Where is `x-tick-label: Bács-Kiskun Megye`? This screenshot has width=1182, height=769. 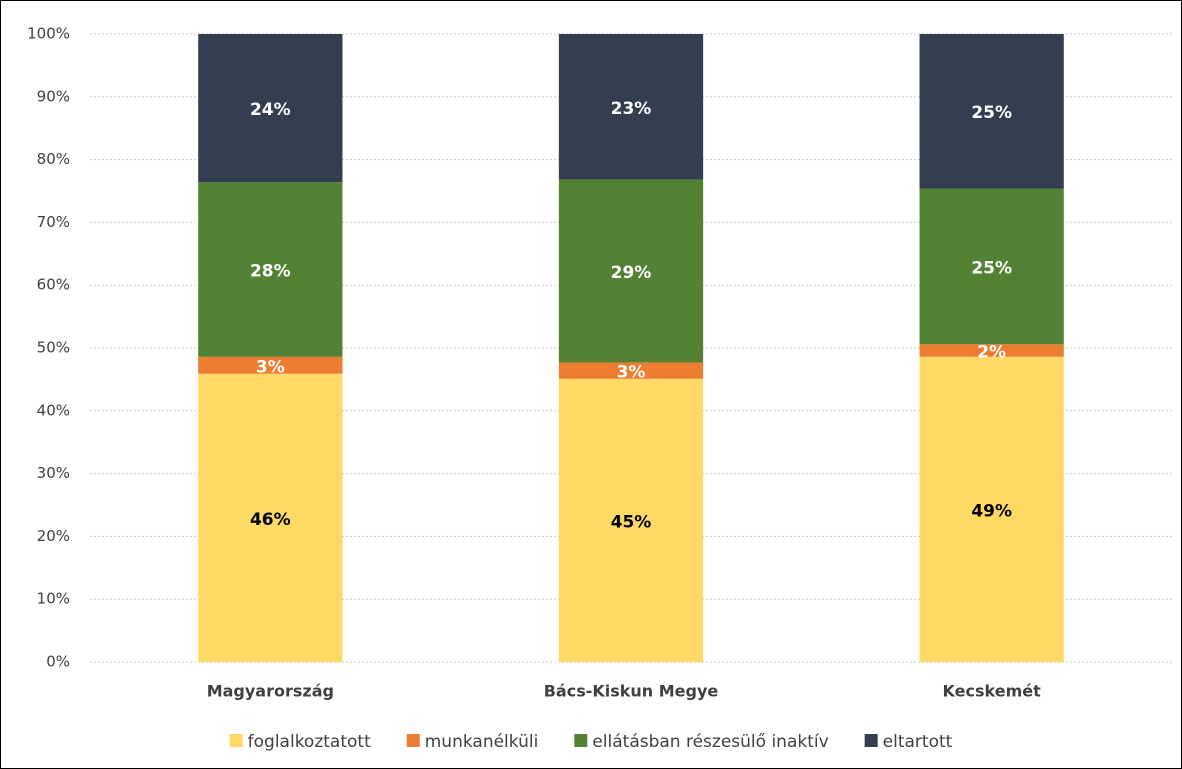 x-tick-label: Bács-Kiskun Megye is located at coordinates (631, 691).